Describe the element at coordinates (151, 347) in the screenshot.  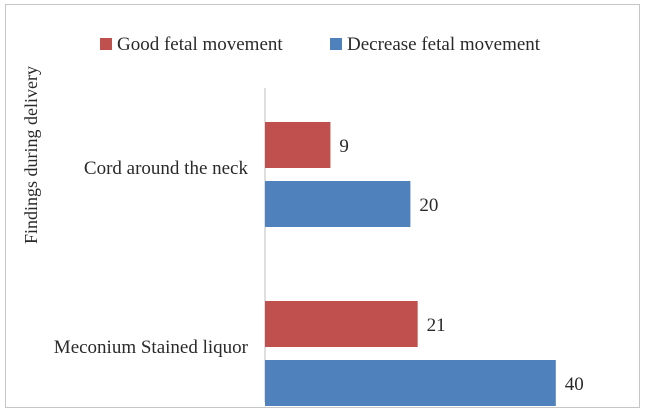
I see `category-label-2: Meconium Stained liquor` at that location.